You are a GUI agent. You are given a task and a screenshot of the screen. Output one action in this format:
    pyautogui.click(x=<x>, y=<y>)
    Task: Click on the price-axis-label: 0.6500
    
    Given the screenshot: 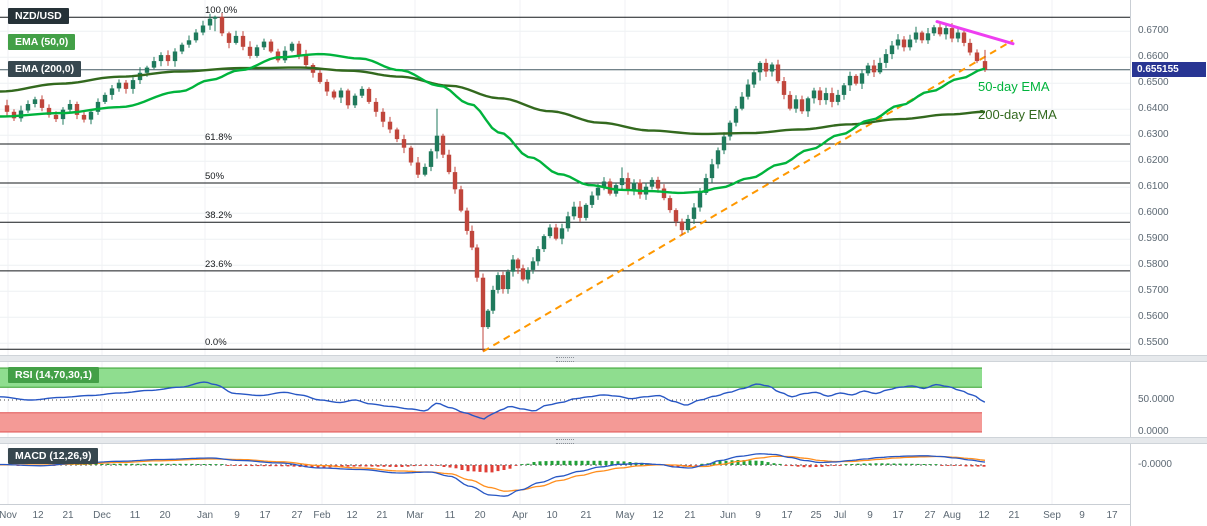 What is the action you would take?
    pyautogui.click(x=1153, y=83)
    